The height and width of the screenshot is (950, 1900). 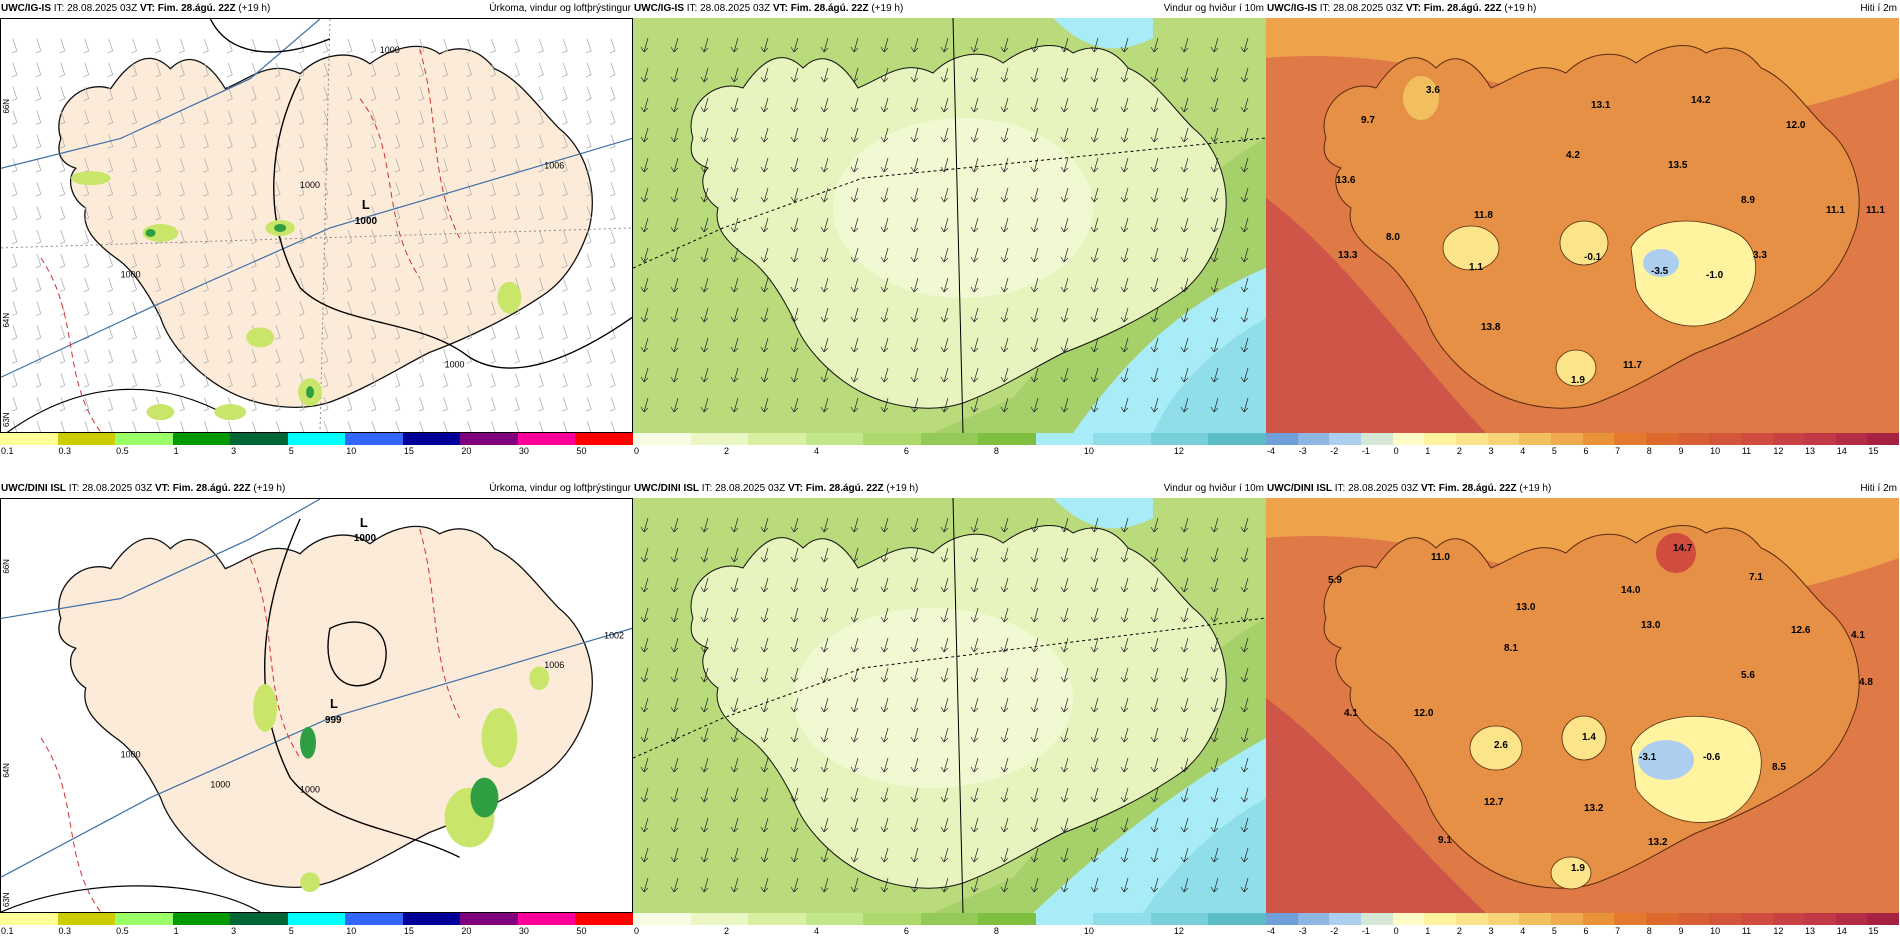 I want to click on temperature-value: 14.2, so click(x=1701, y=100).